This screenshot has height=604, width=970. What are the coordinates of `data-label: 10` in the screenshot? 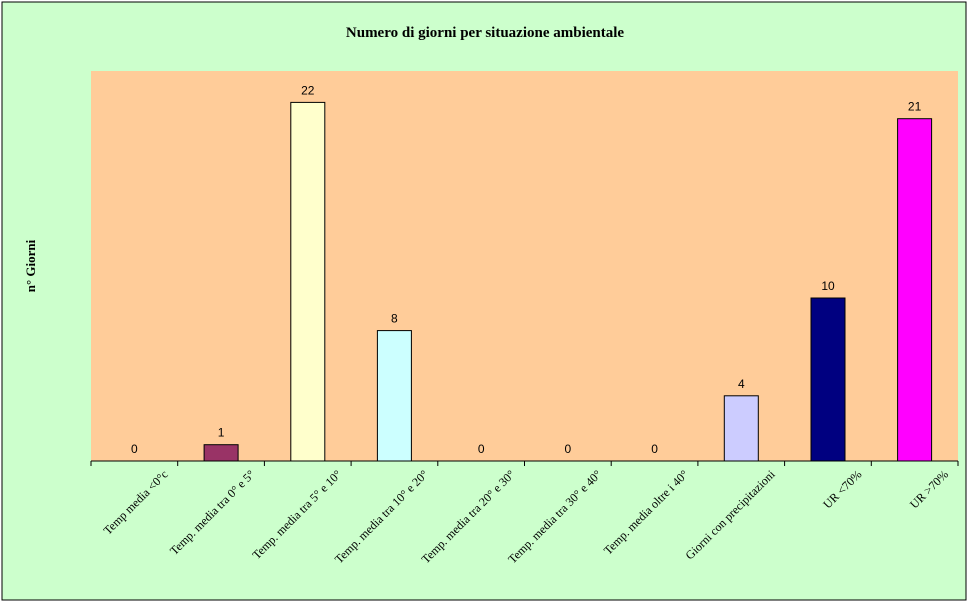 It's located at (828, 286).